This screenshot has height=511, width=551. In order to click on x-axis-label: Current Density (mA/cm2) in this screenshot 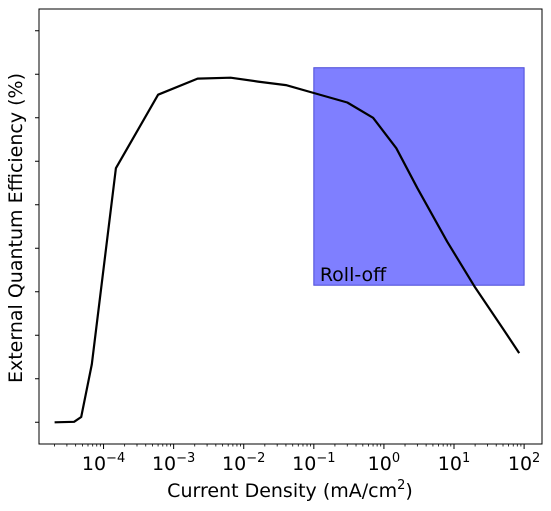, I will do `click(290, 490)`.